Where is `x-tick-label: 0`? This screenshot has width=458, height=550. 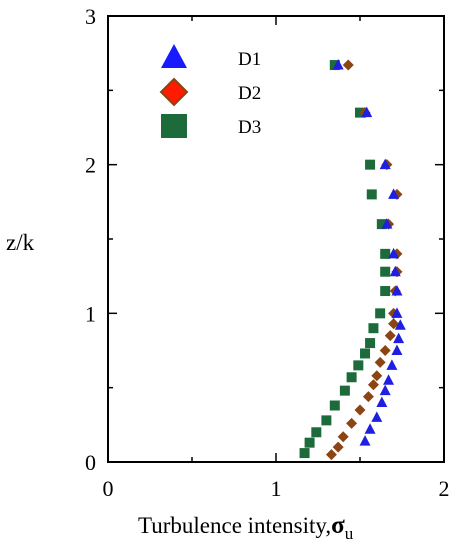
x-tick-label: 0 is located at coordinates (108, 488).